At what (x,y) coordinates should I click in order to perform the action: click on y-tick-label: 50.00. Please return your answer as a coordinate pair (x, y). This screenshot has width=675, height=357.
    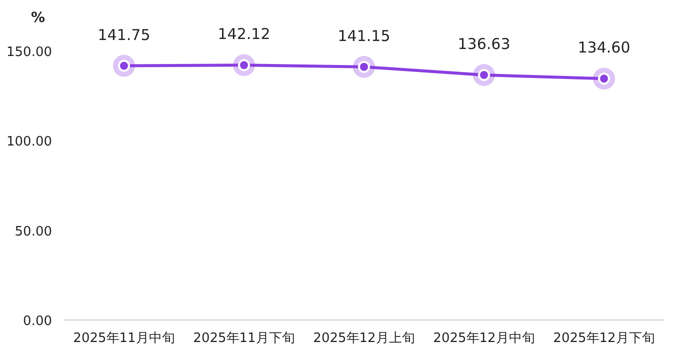
    Looking at the image, I should click on (33, 232).